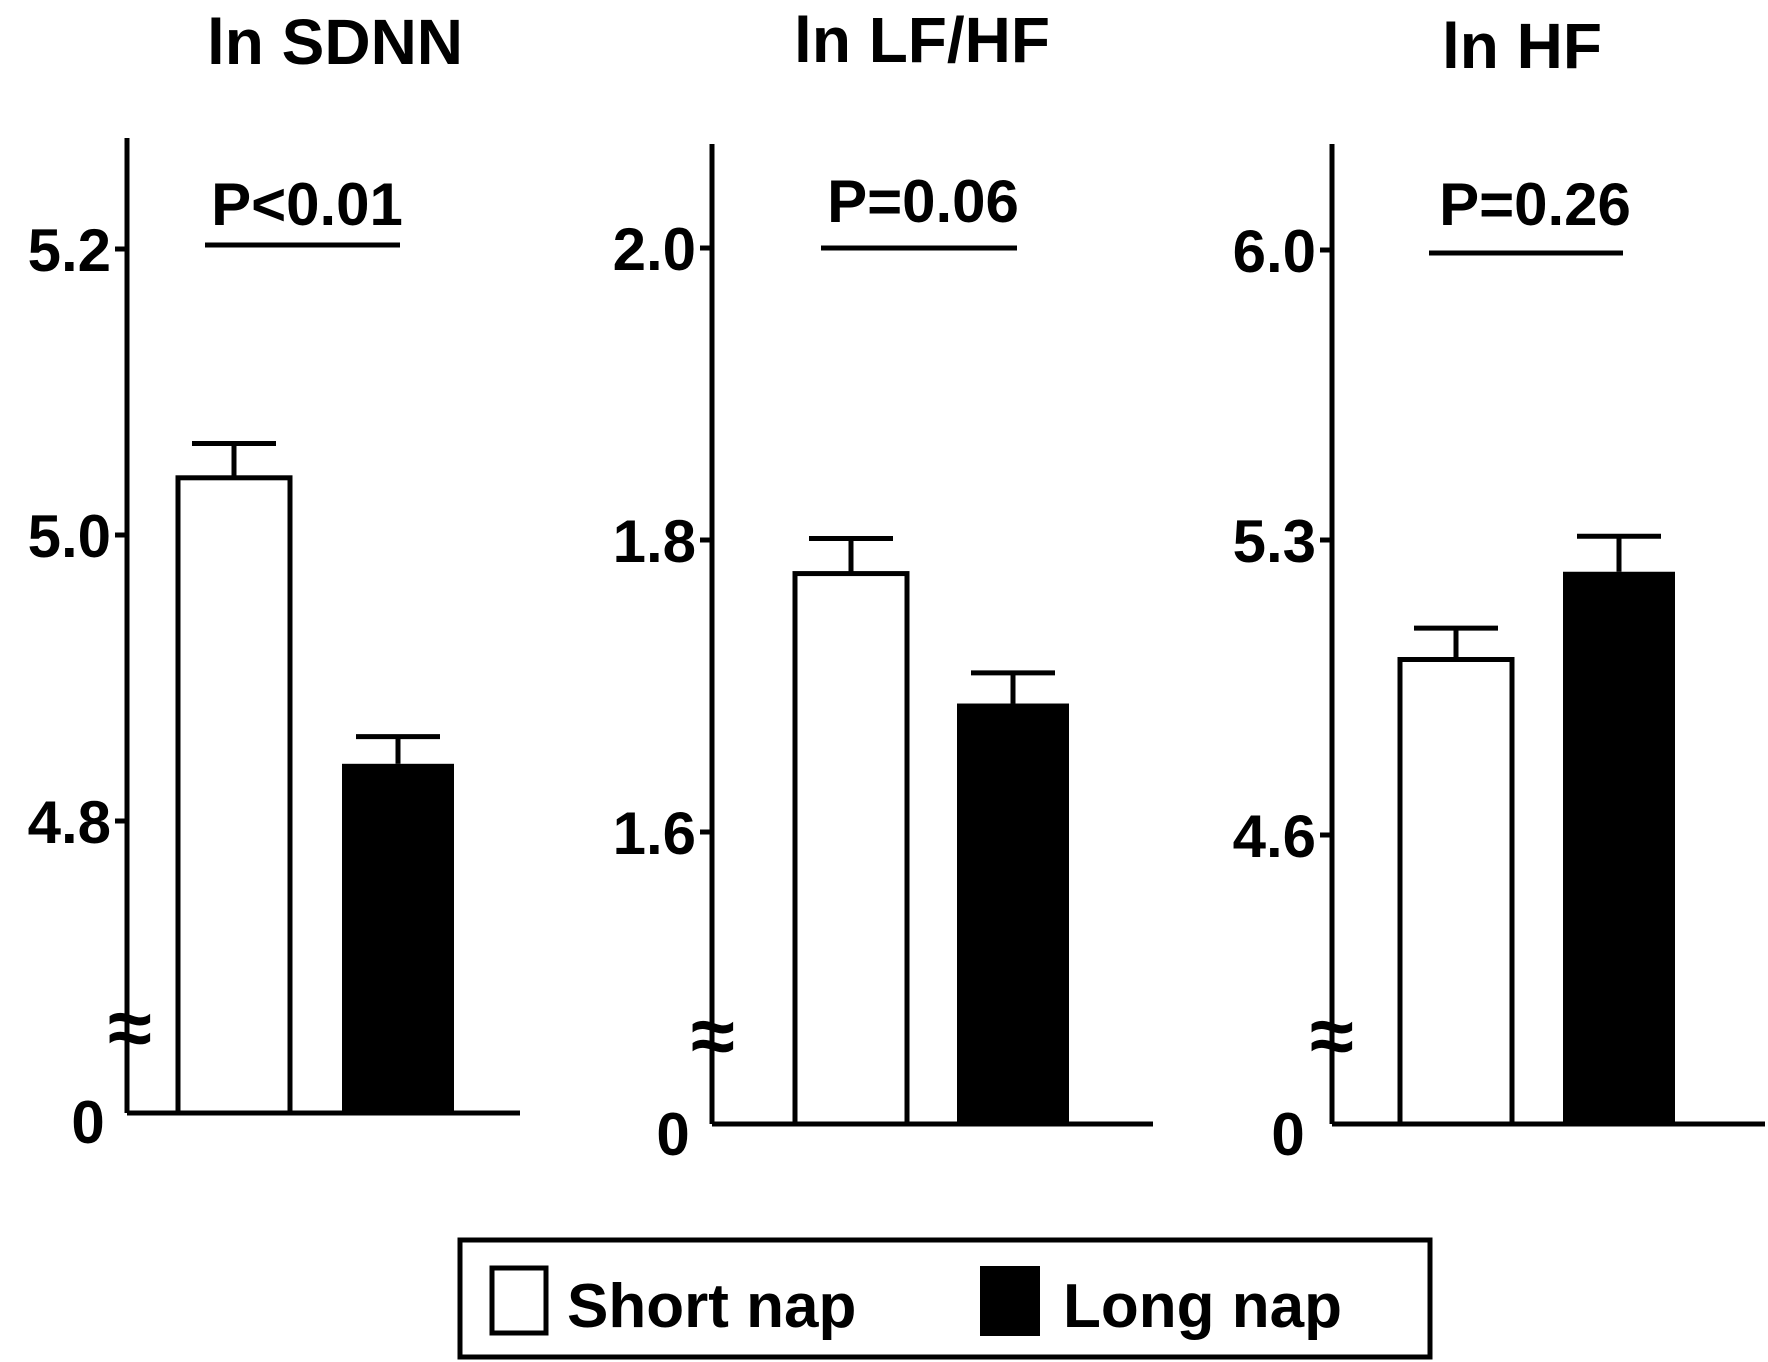 The image size is (1768, 1362). Describe the element at coordinates (1010, 1301) in the screenshot. I see `legend-swatch-long-nap` at that location.